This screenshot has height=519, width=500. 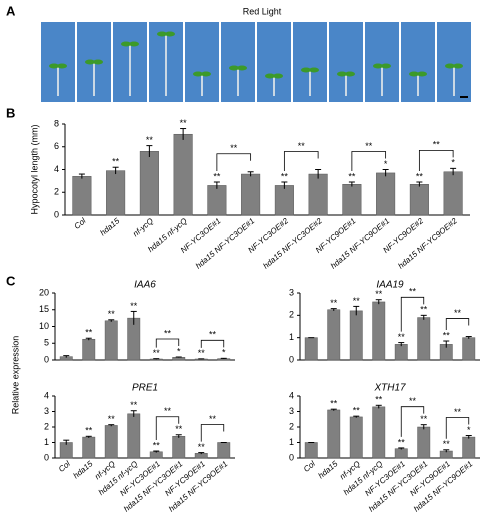 I want to click on y-tick-label: 20, so click(x=44, y=292).